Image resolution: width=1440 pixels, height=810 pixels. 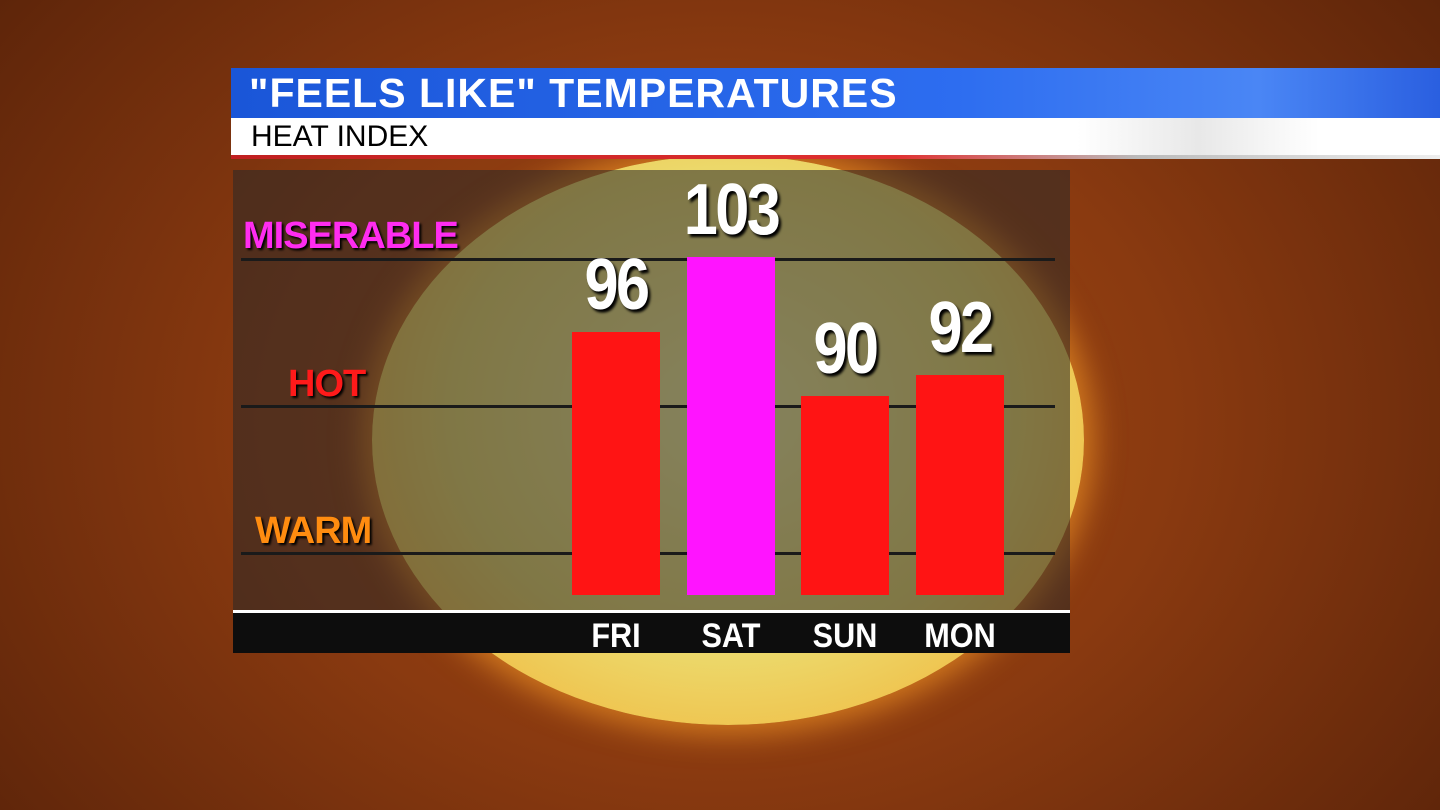 What do you see at coordinates (730, 636) in the screenshot?
I see `x-tick-label-sat: SAT` at bounding box center [730, 636].